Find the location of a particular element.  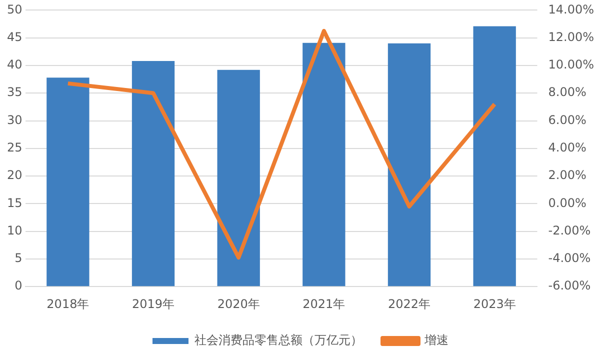

y-tick-label: 45 is located at coordinates (14, 37).